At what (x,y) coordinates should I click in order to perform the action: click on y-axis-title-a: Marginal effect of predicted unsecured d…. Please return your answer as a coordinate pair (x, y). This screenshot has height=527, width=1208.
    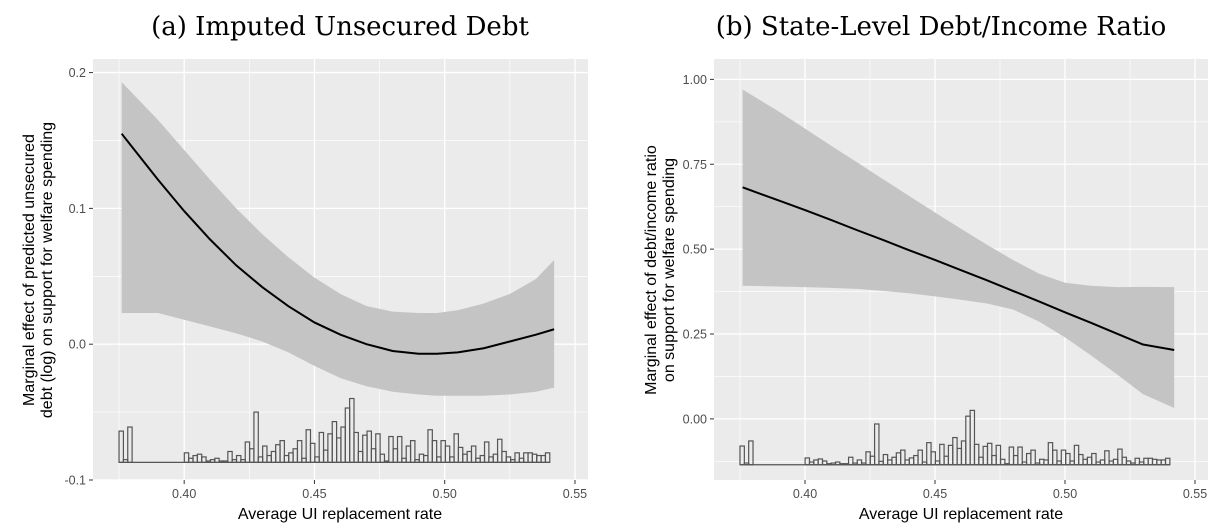
    Looking at the image, I should click on (38, 270).